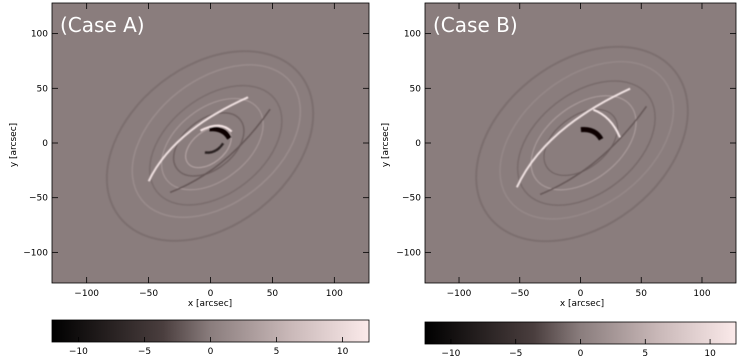  I want to click on colorbar-tick-label-b: 10, so click(710, 353).